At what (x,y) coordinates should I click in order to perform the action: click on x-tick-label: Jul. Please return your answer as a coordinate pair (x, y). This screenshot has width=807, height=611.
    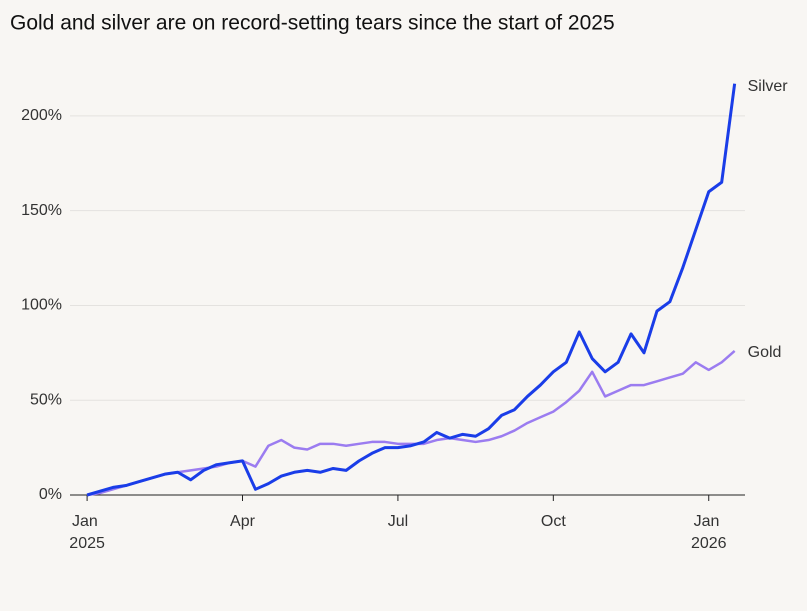
    Looking at the image, I should click on (398, 521).